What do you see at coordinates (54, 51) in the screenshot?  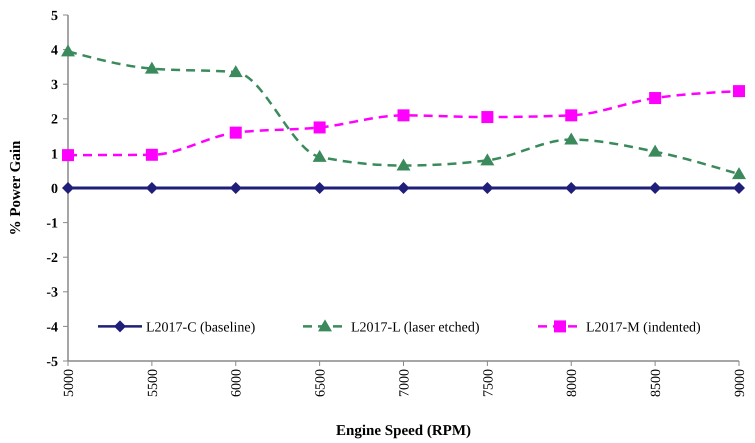 I see `y-tick-label: 4` at bounding box center [54, 51].